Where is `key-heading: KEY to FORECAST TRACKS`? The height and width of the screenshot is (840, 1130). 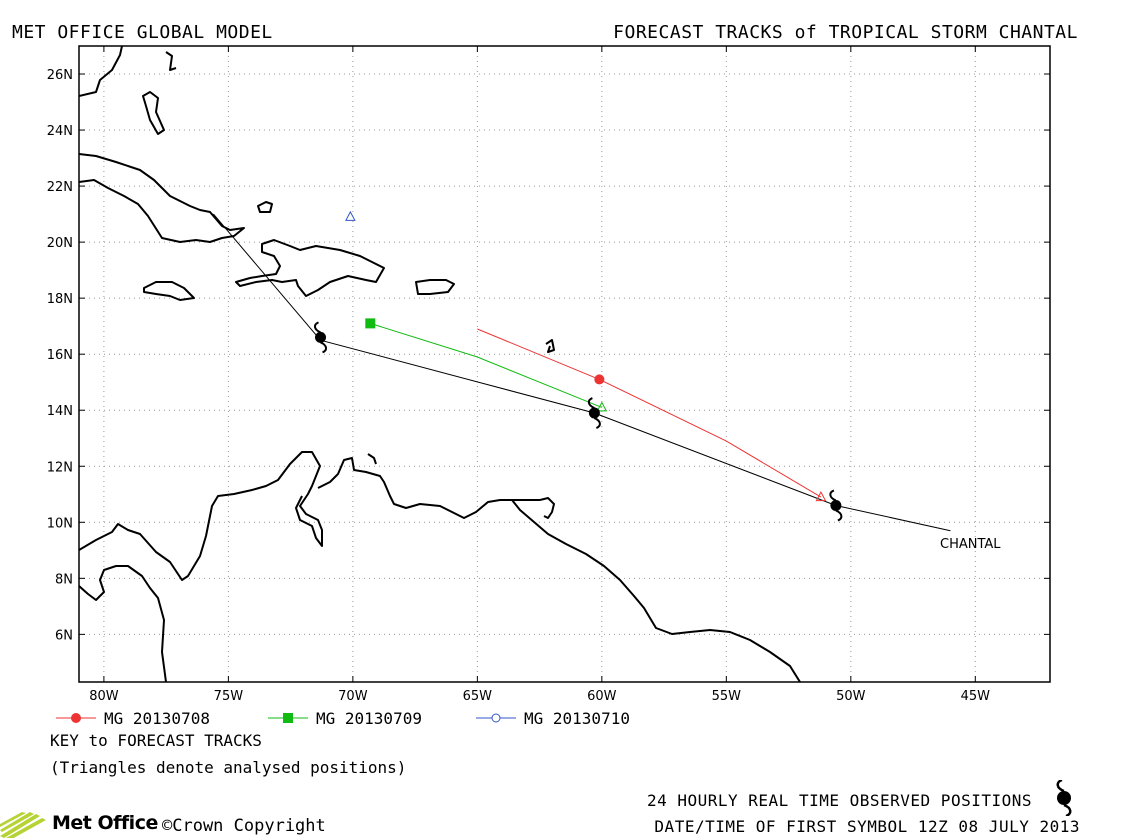
key-heading: KEY to FORECAST TRACKS is located at coordinates (156, 740).